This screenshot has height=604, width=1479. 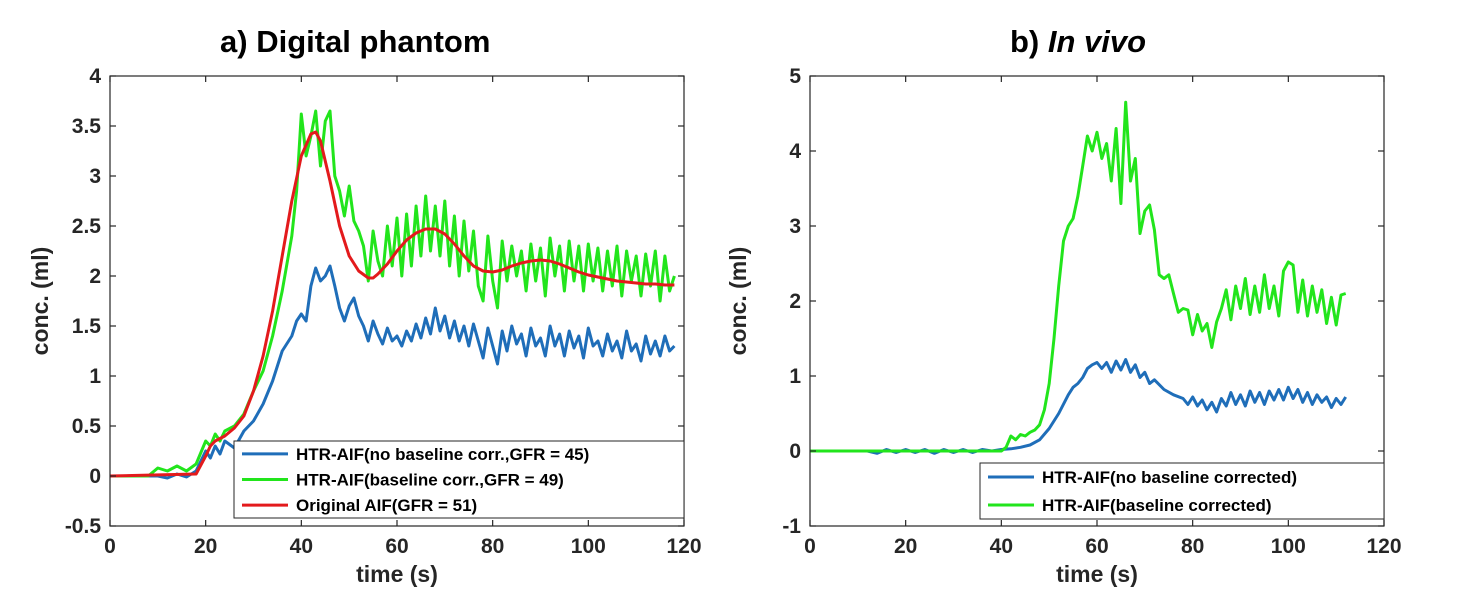 What do you see at coordinates (87, 226) in the screenshot?
I see `y-tick-label: 2.5` at bounding box center [87, 226].